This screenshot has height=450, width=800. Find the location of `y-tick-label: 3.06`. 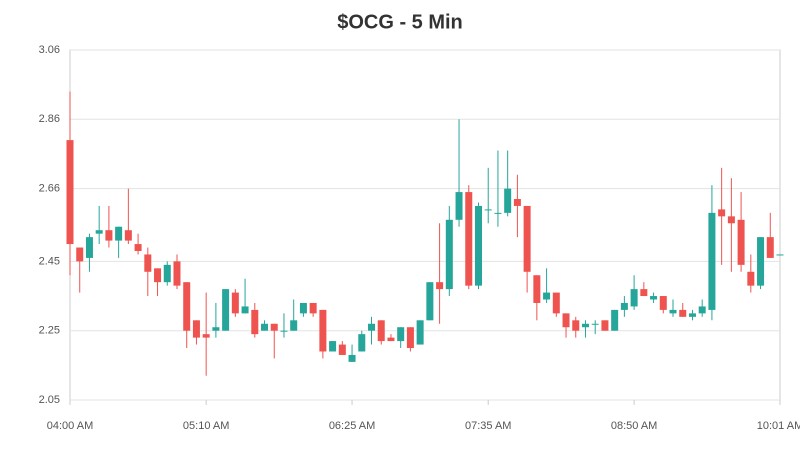

y-tick-label: 3.06 is located at coordinates (49, 50).